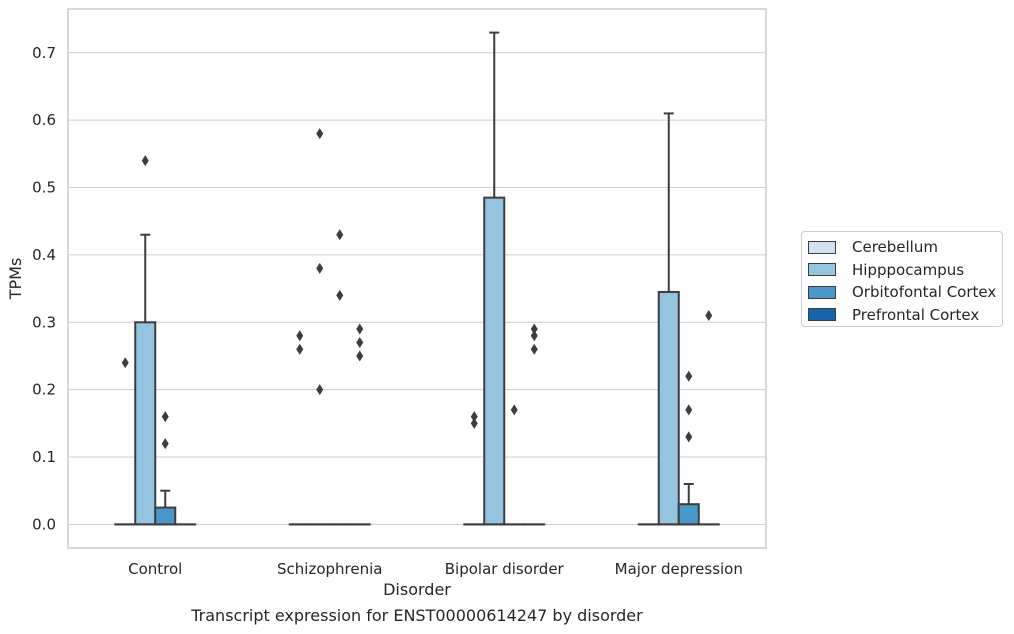 The width and height of the screenshot is (1014, 634). I want to click on legend-item: Orbitofontal Cortex, so click(905, 292).